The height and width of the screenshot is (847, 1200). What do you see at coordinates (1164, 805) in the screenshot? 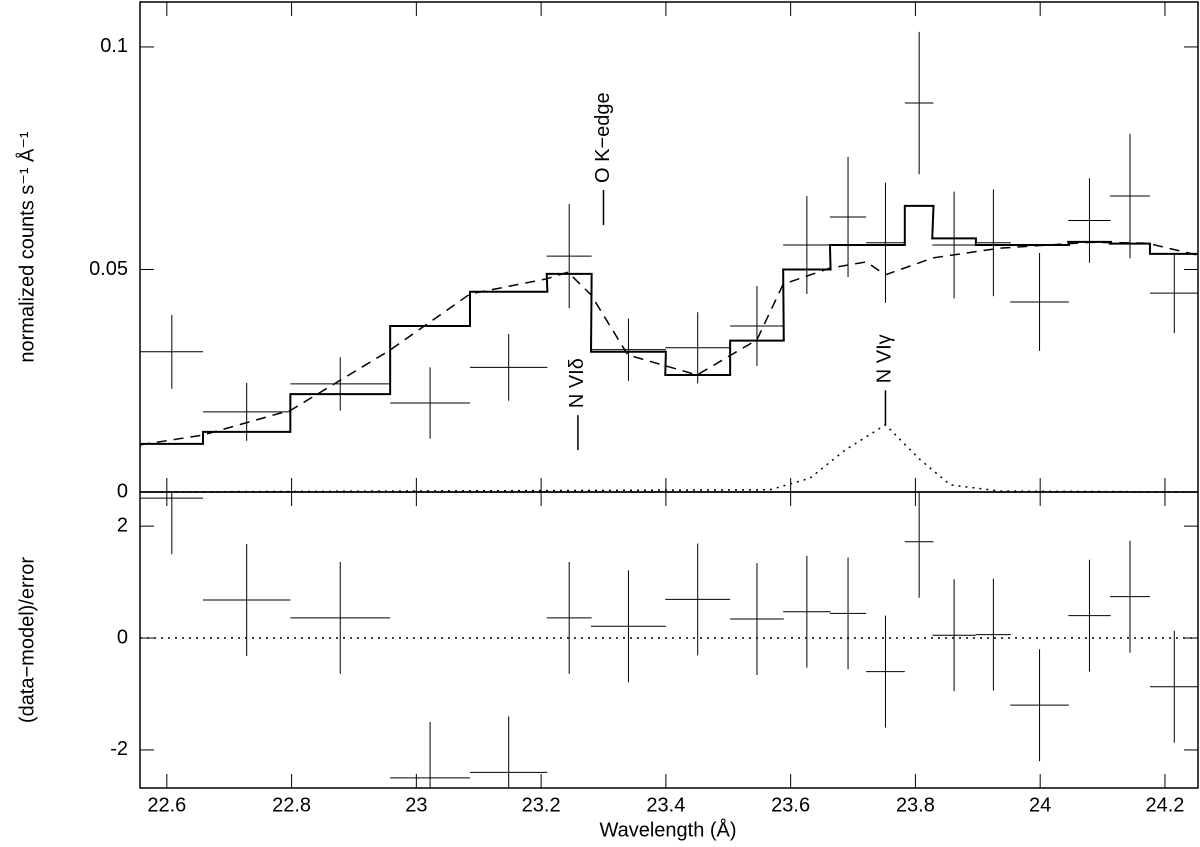
I see `x-tick-label: 24.2` at bounding box center [1164, 805].